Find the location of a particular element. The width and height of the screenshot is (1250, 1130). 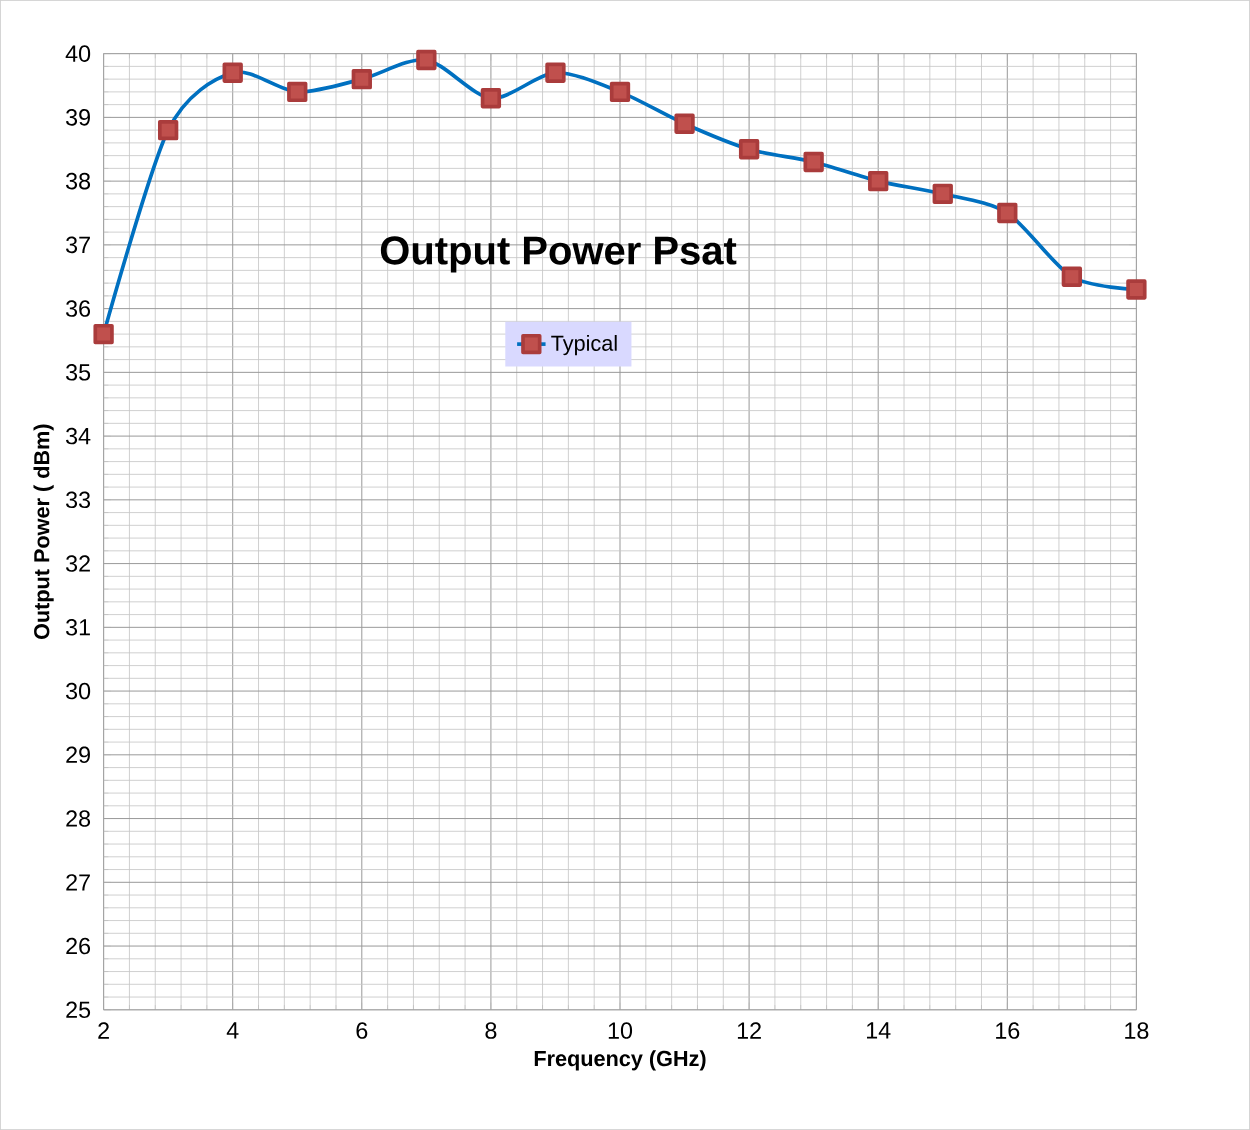

x-axis-title: Frequency (GHz) is located at coordinates (620, 1060).